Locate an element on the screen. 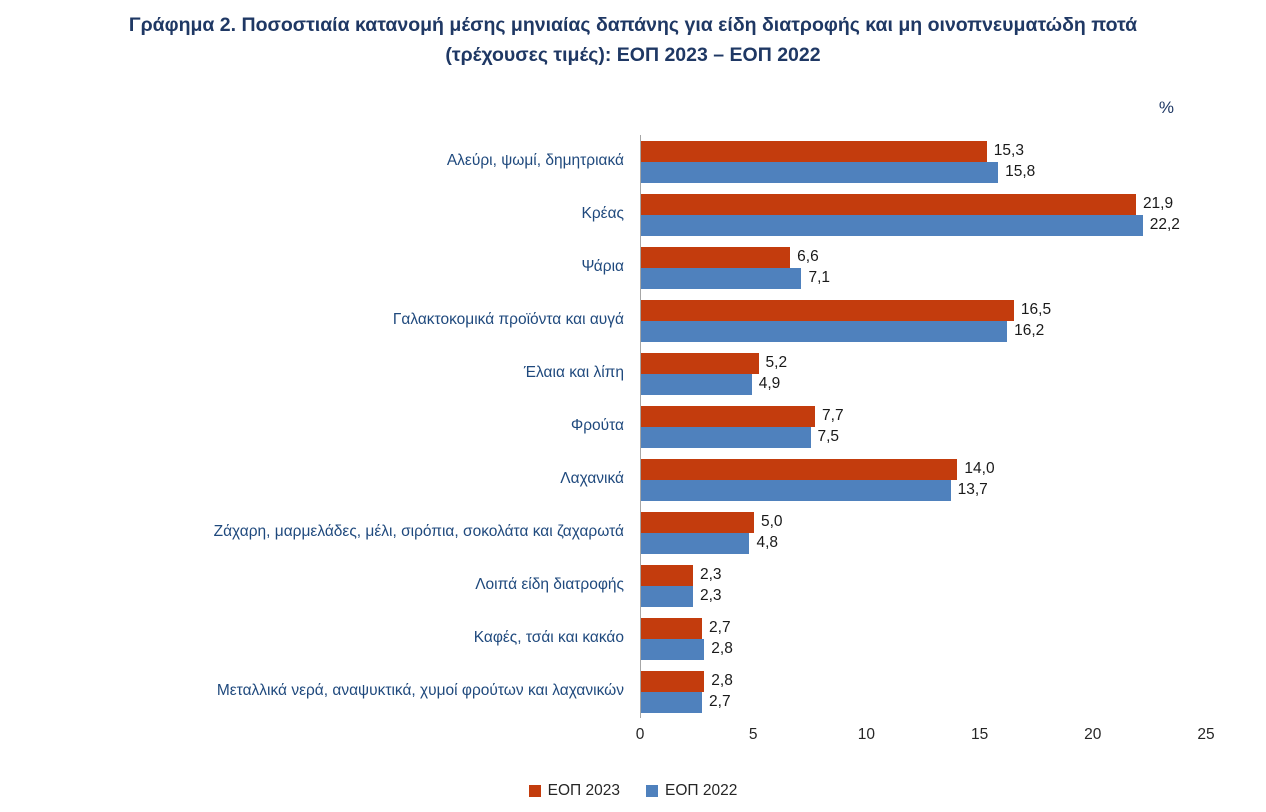 This screenshot has width=1266, height=812. bar-line: 15,8 is located at coordinates (923, 172).